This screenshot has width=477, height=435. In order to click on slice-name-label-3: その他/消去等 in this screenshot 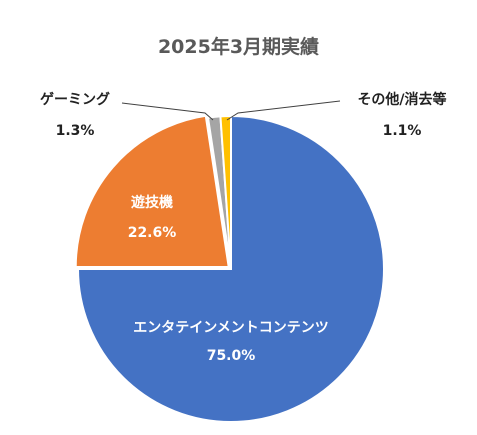, I will do `click(401, 99)`.